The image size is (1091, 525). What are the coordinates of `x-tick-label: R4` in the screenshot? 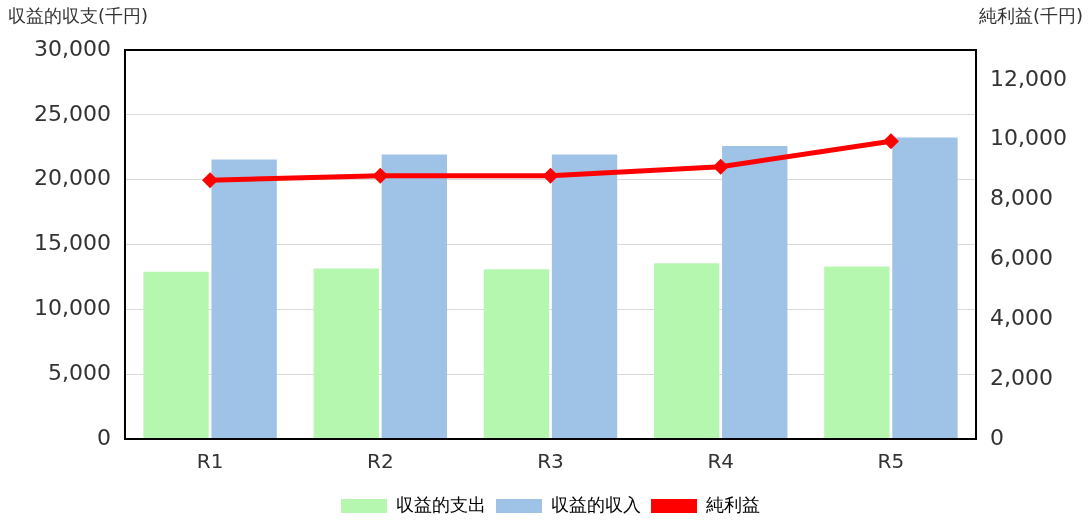 It's located at (721, 461).